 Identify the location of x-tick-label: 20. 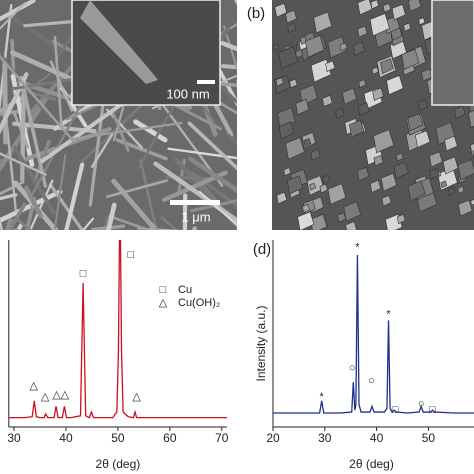
(273, 438).